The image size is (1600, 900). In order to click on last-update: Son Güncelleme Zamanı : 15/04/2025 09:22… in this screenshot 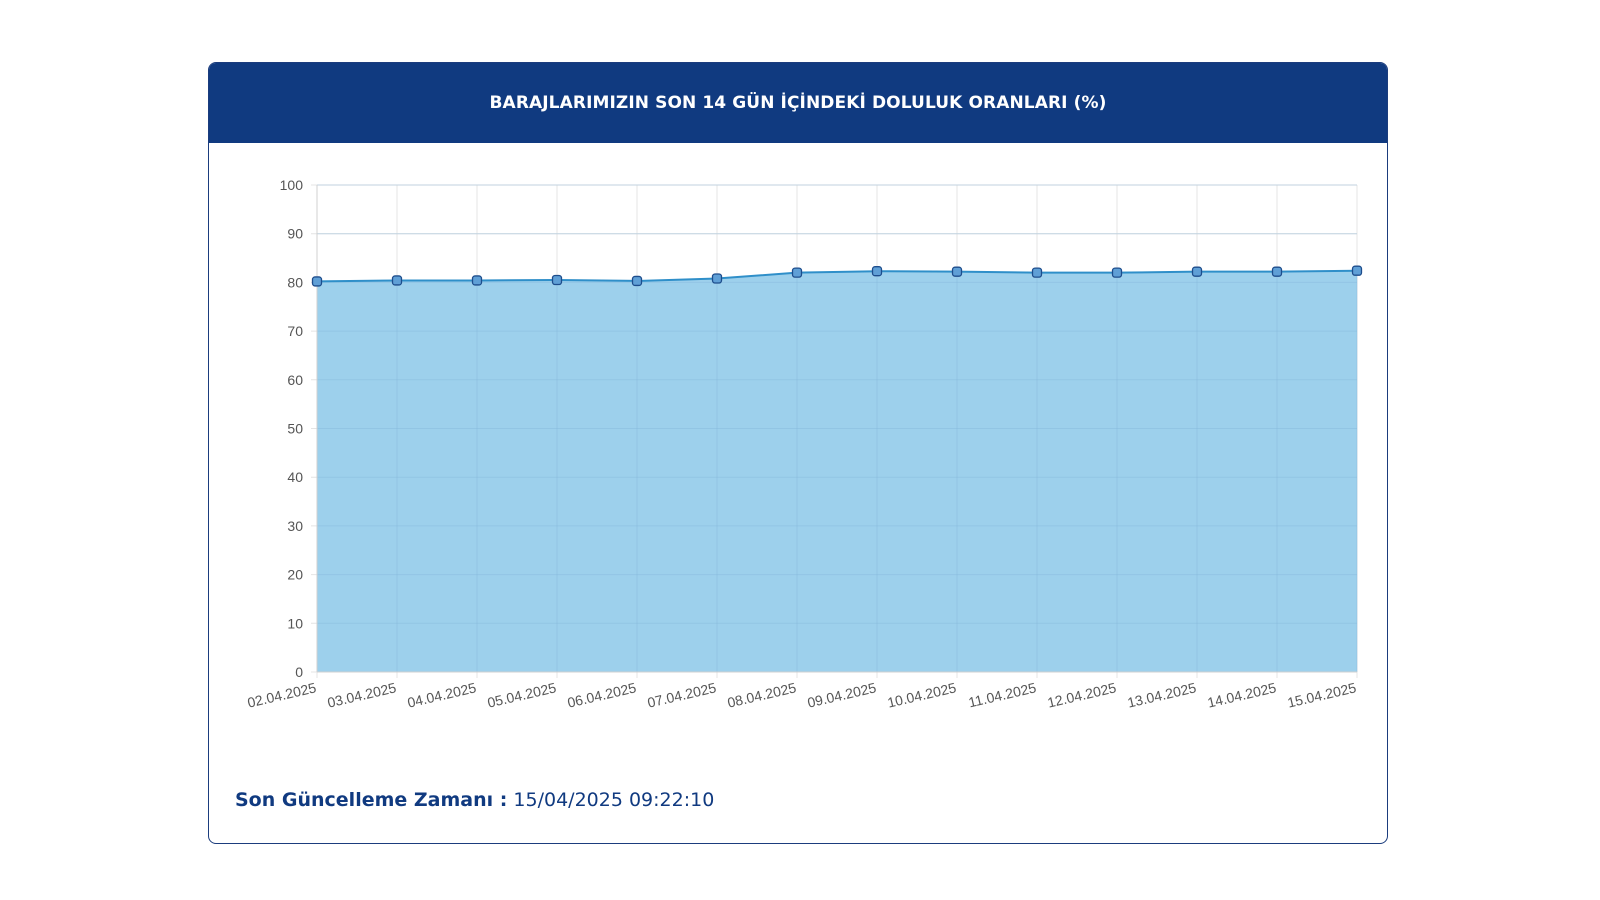, I will do `click(474, 800)`.